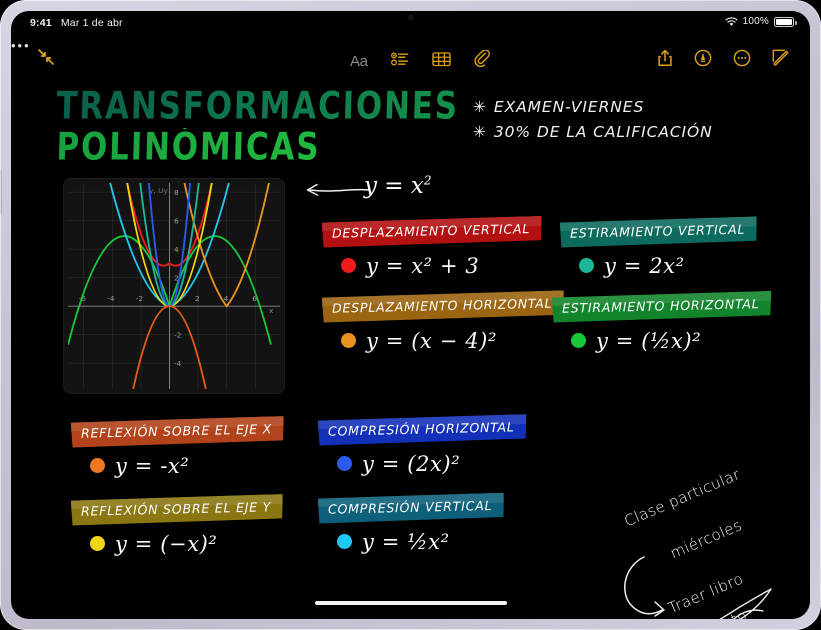 The width and height of the screenshot is (821, 630). I want to click on base-function-label: y = x2, so click(398, 186).